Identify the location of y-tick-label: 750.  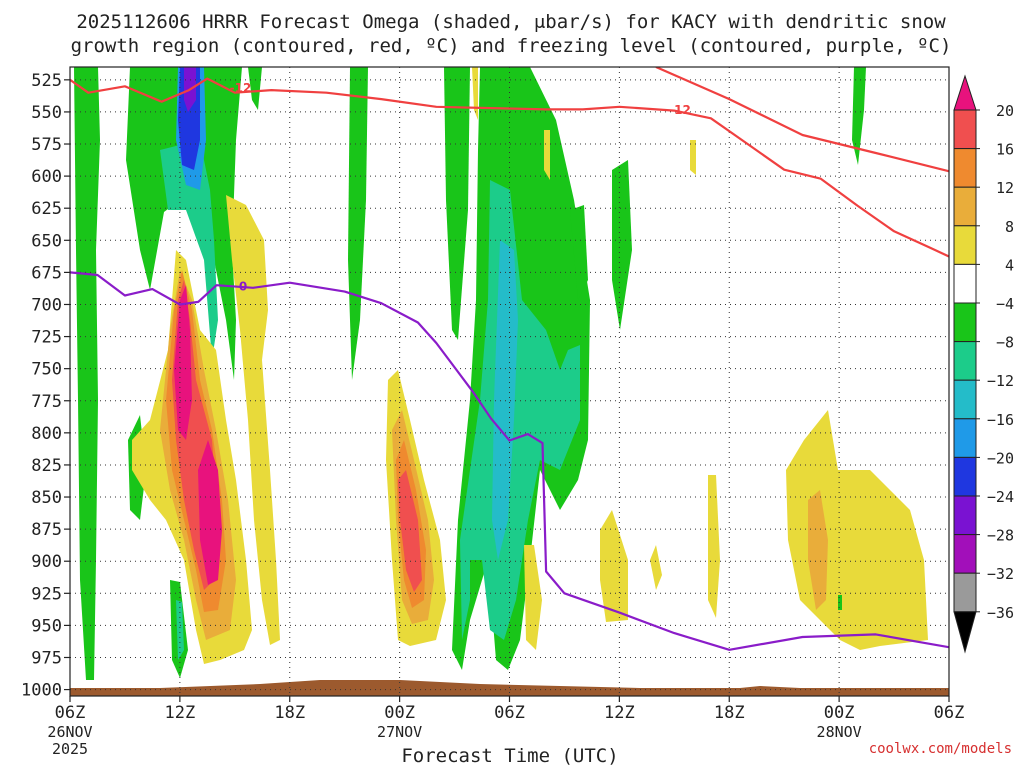
(46, 370).